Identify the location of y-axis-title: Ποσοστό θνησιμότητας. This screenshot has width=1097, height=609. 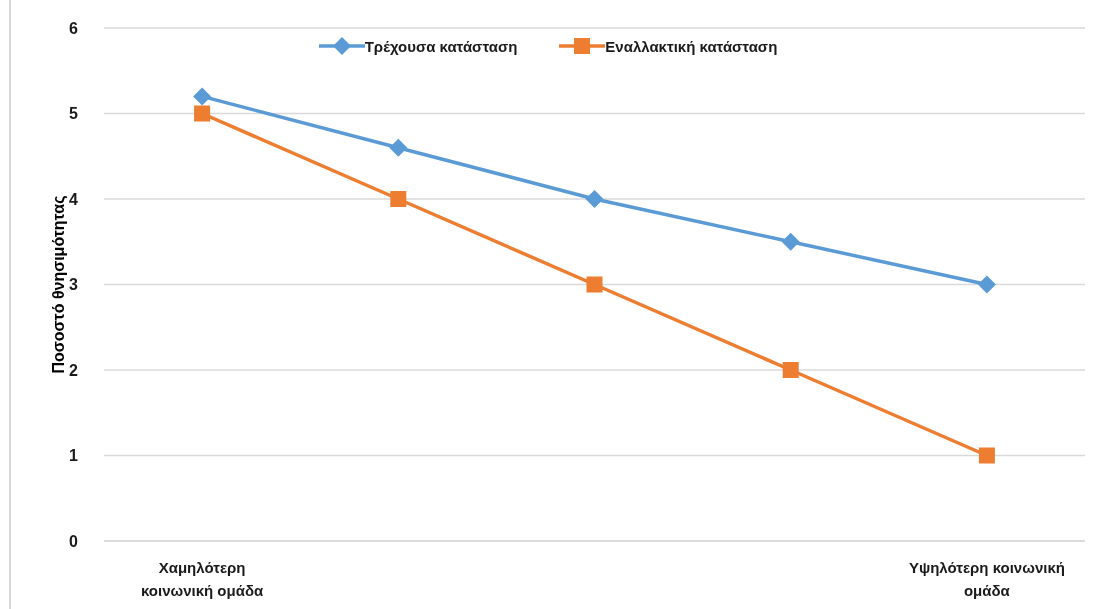
(58, 284).